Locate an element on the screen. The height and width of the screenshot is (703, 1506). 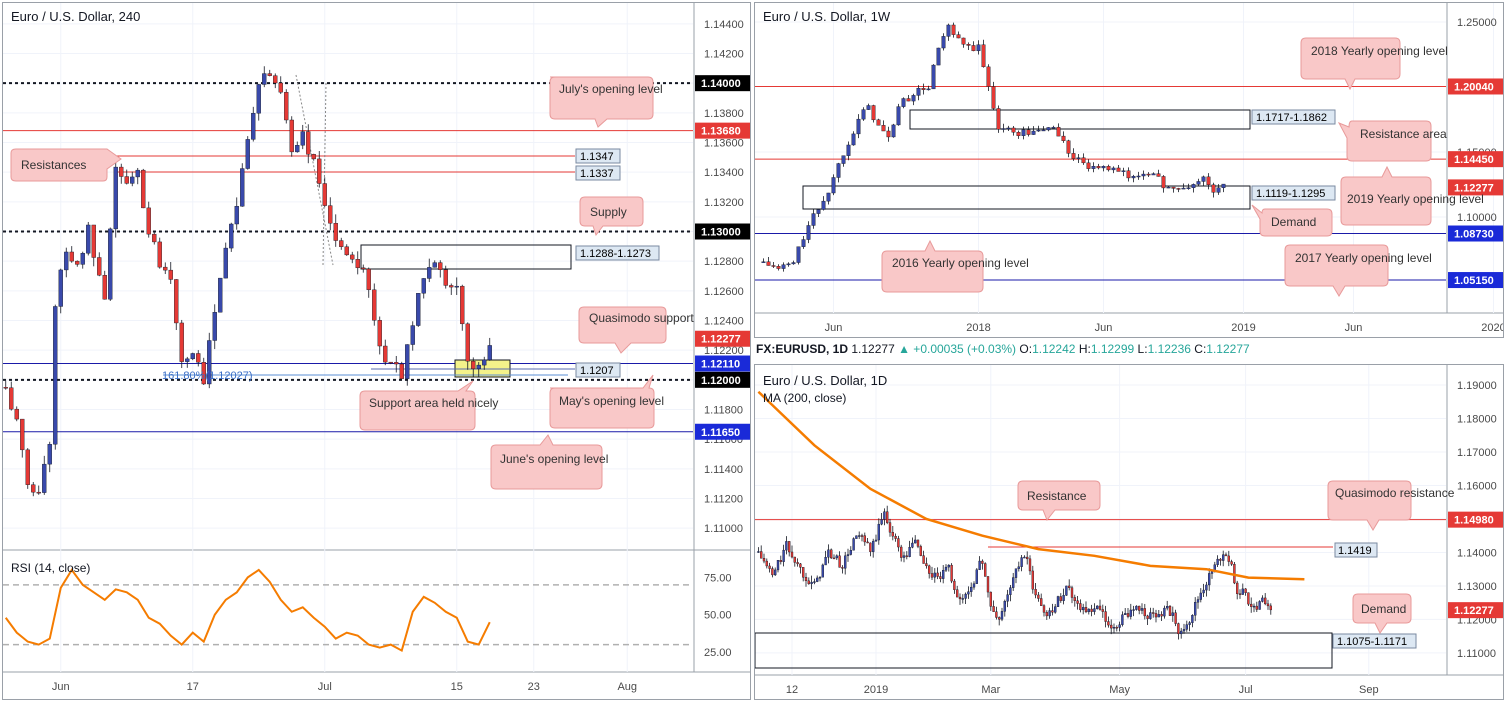
d-current-price-tag is located at coordinates (1475, 610).